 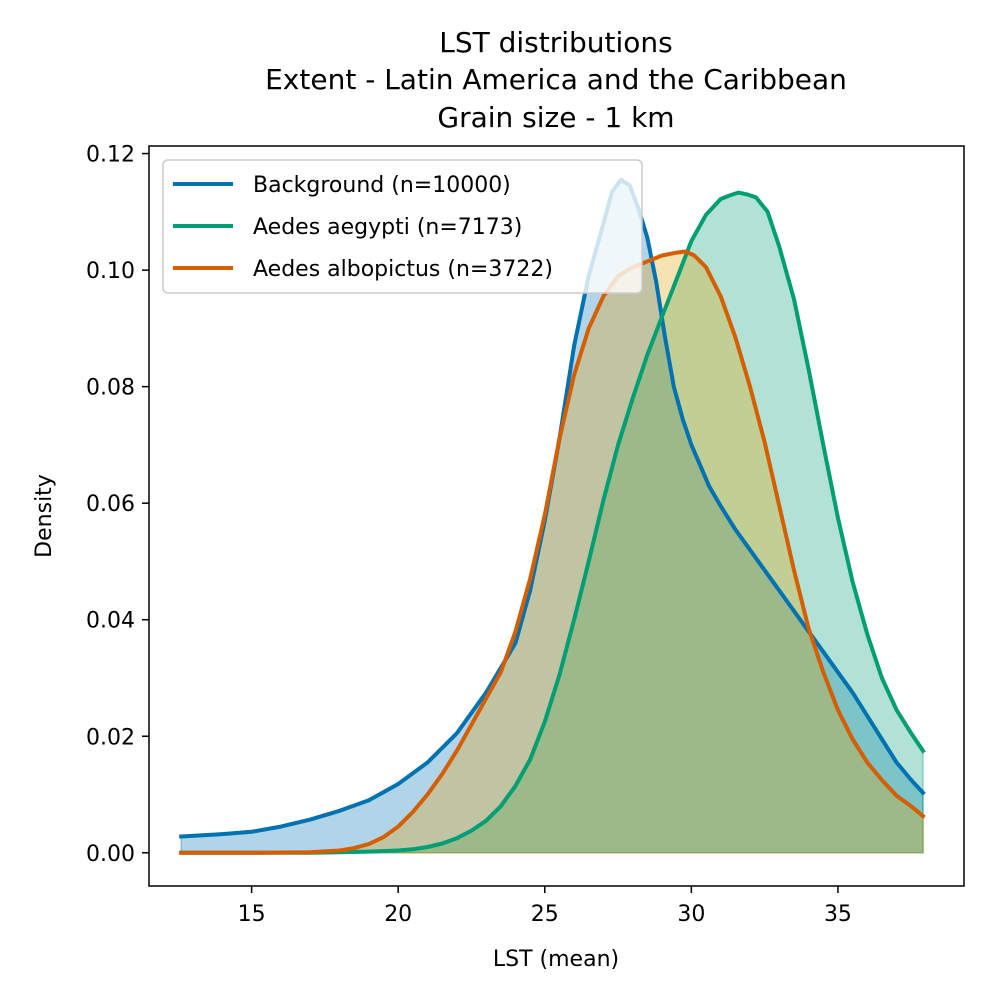 I want to click on y-tick-label: 0.04, so click(x=110, y=621).